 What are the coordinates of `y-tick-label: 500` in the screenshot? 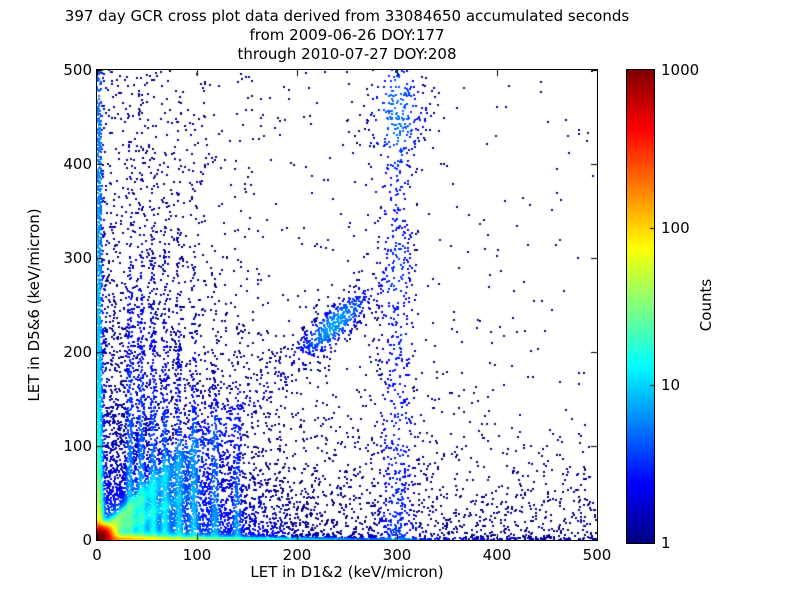 It's located at (77, 70).